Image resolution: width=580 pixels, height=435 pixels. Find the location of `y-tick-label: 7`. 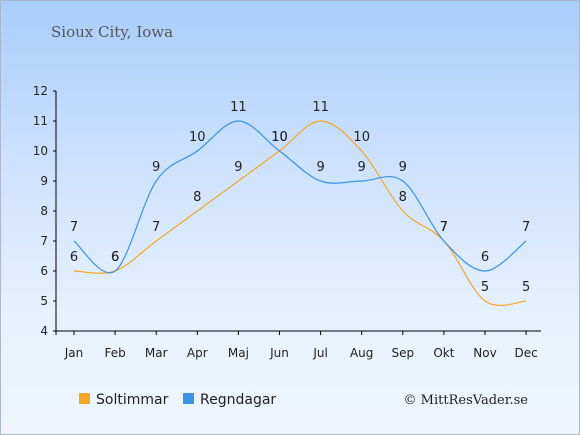

y-tick-label: 7 is located at coordinates (44, 241).